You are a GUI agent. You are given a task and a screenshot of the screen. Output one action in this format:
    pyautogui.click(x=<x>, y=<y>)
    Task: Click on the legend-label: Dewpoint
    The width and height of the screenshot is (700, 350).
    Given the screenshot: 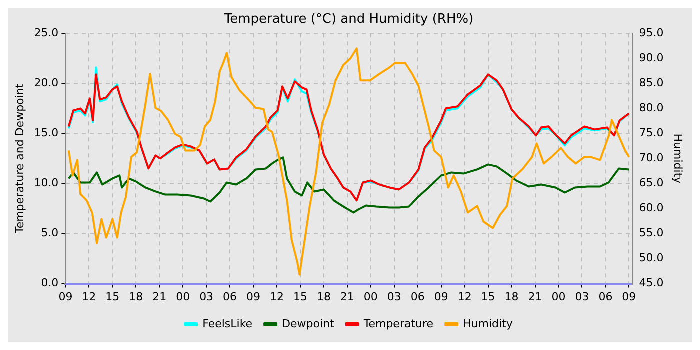 What is the action you would take?
    pyautogui.click(x=309, y=323)
    